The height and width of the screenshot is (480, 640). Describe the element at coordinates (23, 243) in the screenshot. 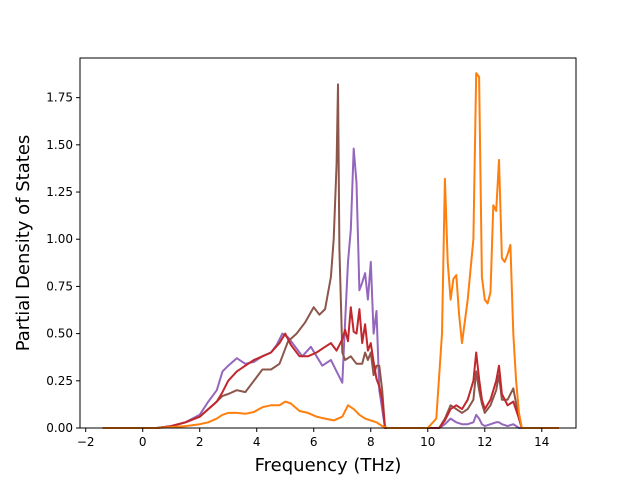

I see `y-axis-label: Partial Density of States` at that location.